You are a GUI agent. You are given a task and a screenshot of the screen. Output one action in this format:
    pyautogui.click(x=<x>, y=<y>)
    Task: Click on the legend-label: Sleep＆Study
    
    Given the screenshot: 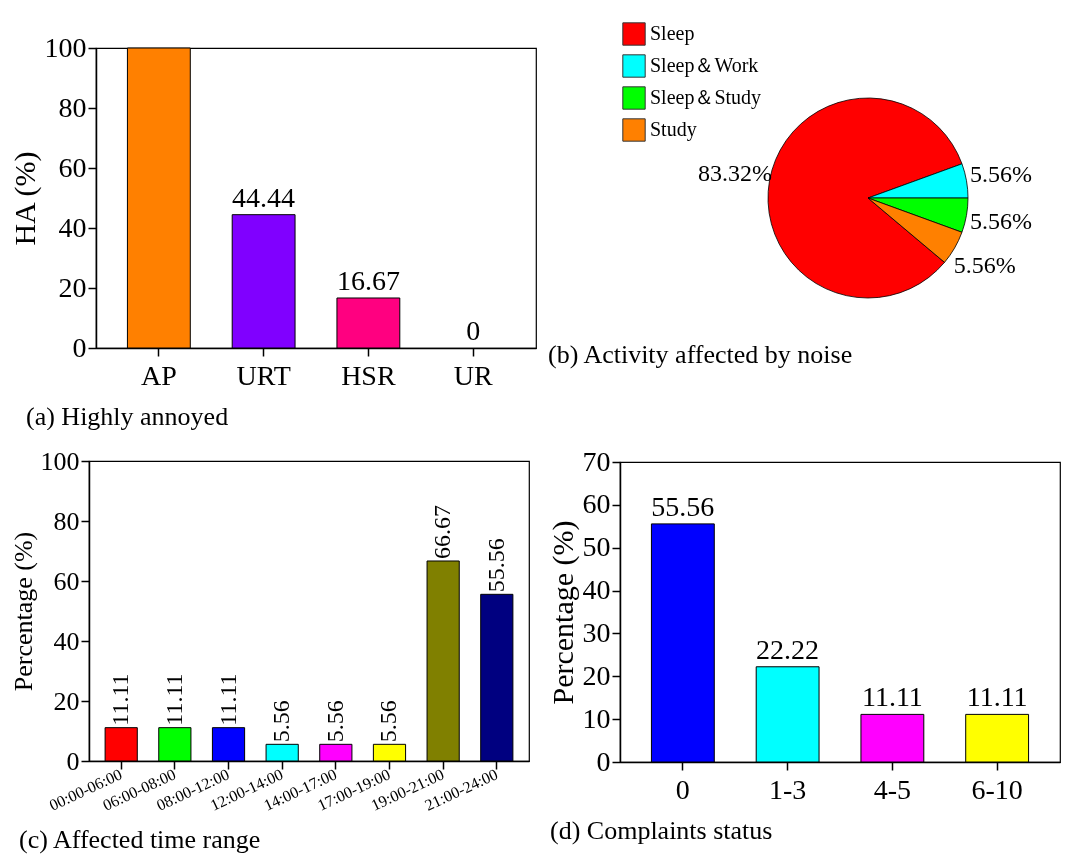 What is the action you would take?
    pyautogui.click(x=706, y=97)
    